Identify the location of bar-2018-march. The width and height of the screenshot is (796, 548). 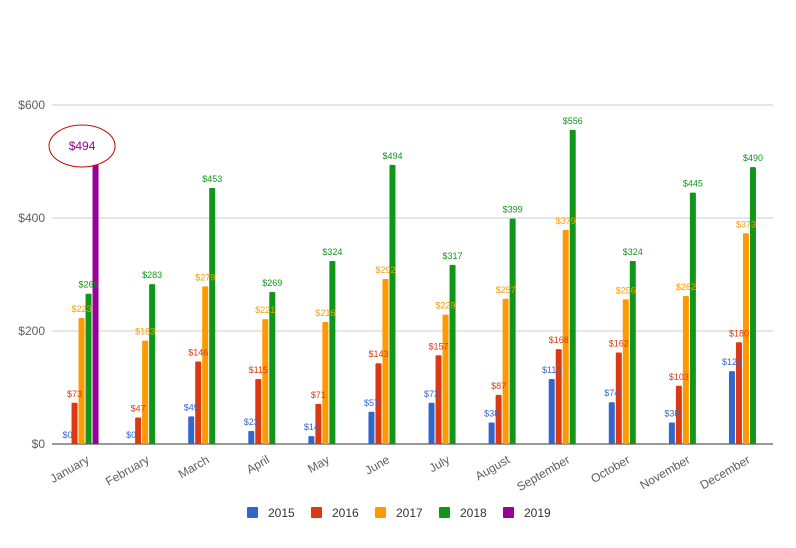
(212, 316).